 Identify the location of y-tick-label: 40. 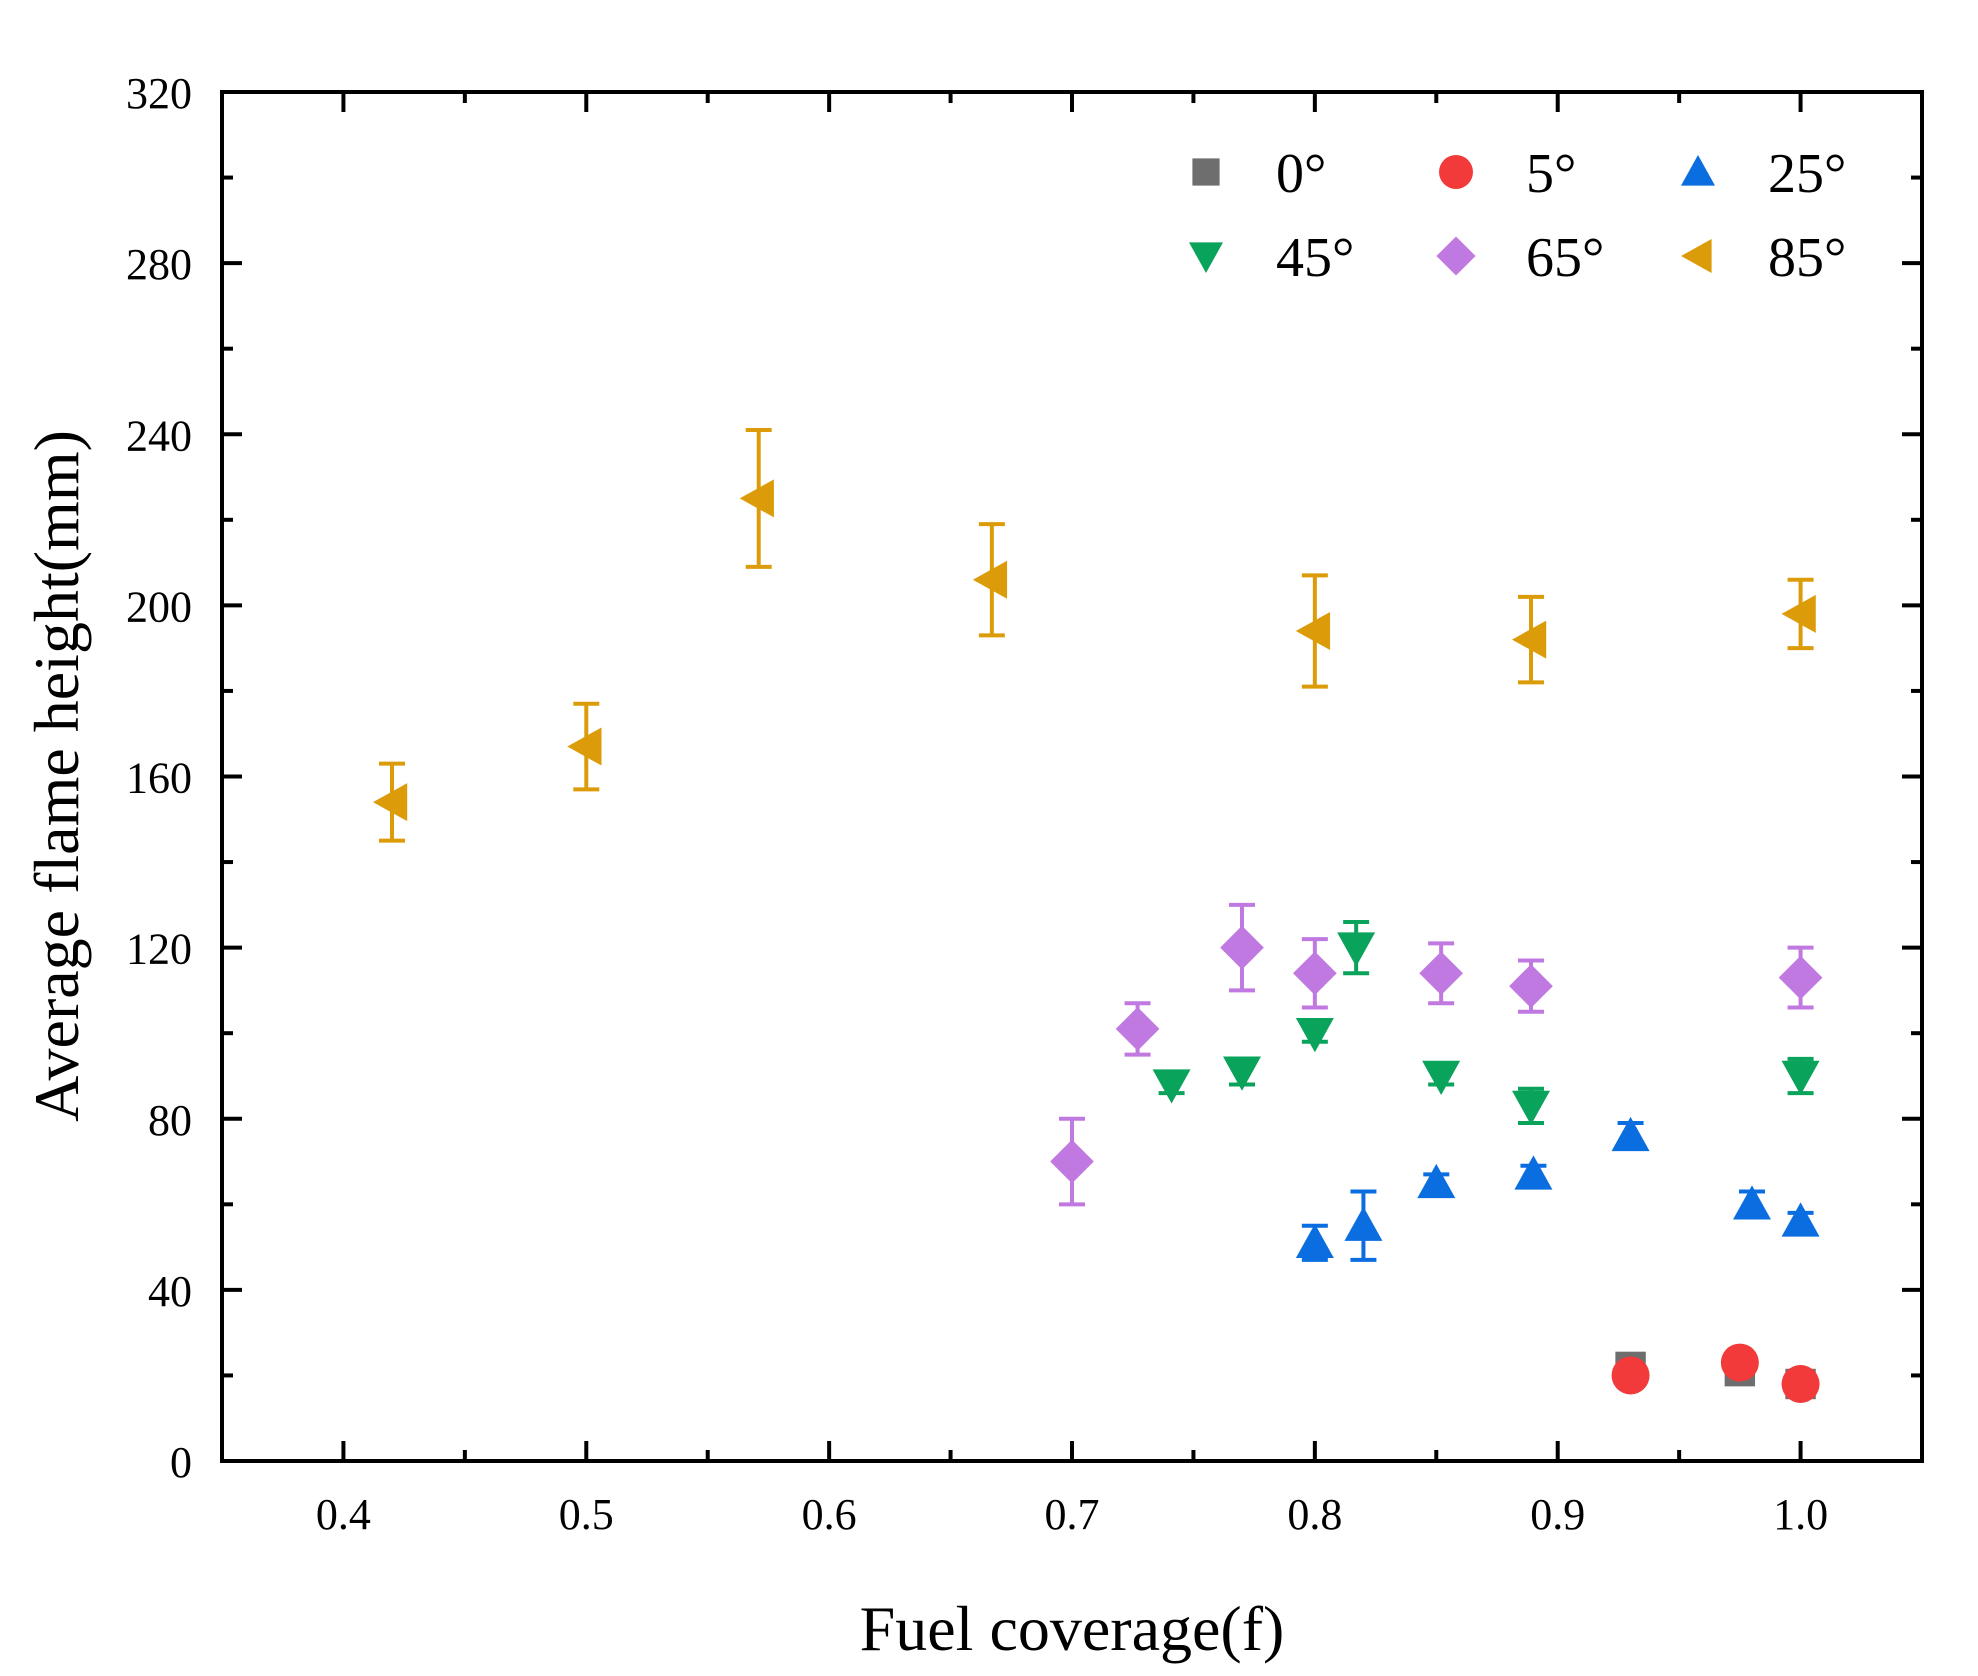
(170, 1291).